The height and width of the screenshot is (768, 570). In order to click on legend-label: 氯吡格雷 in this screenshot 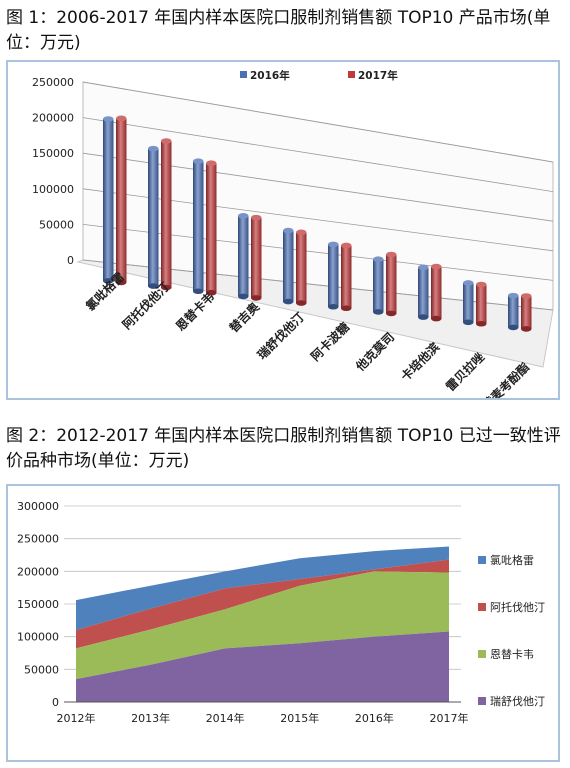, I will do `click(512, 560)`.